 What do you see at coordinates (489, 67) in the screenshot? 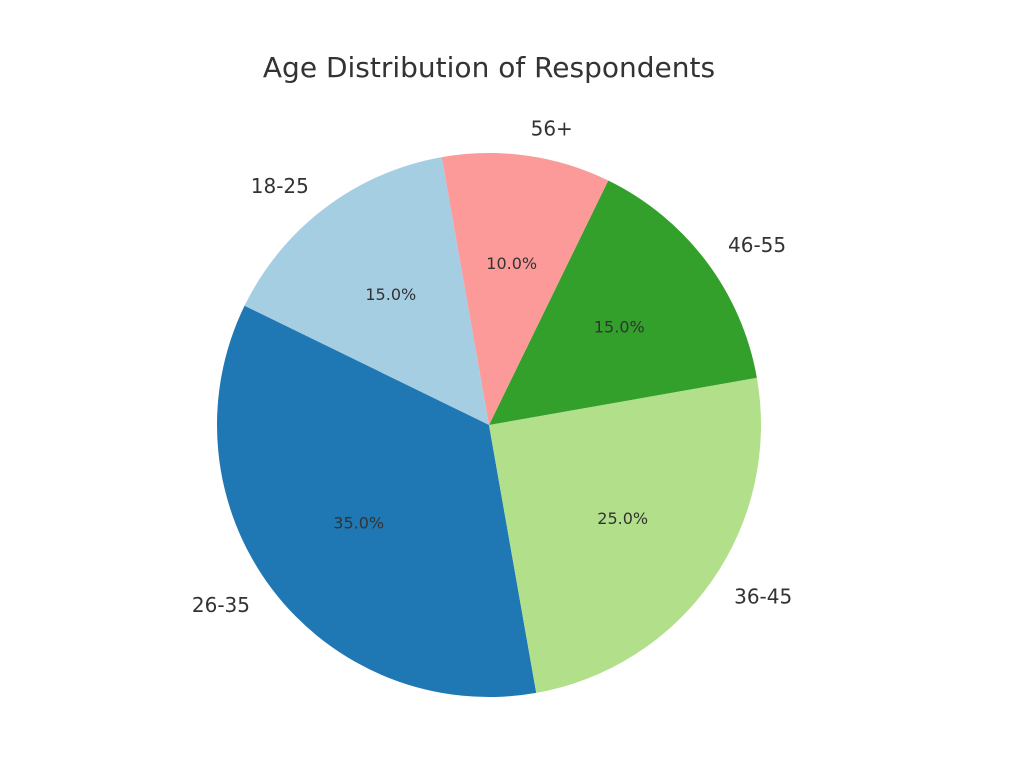
I see `chart-title: Age Distribution of Respondents` at bounding box center [489, 67].